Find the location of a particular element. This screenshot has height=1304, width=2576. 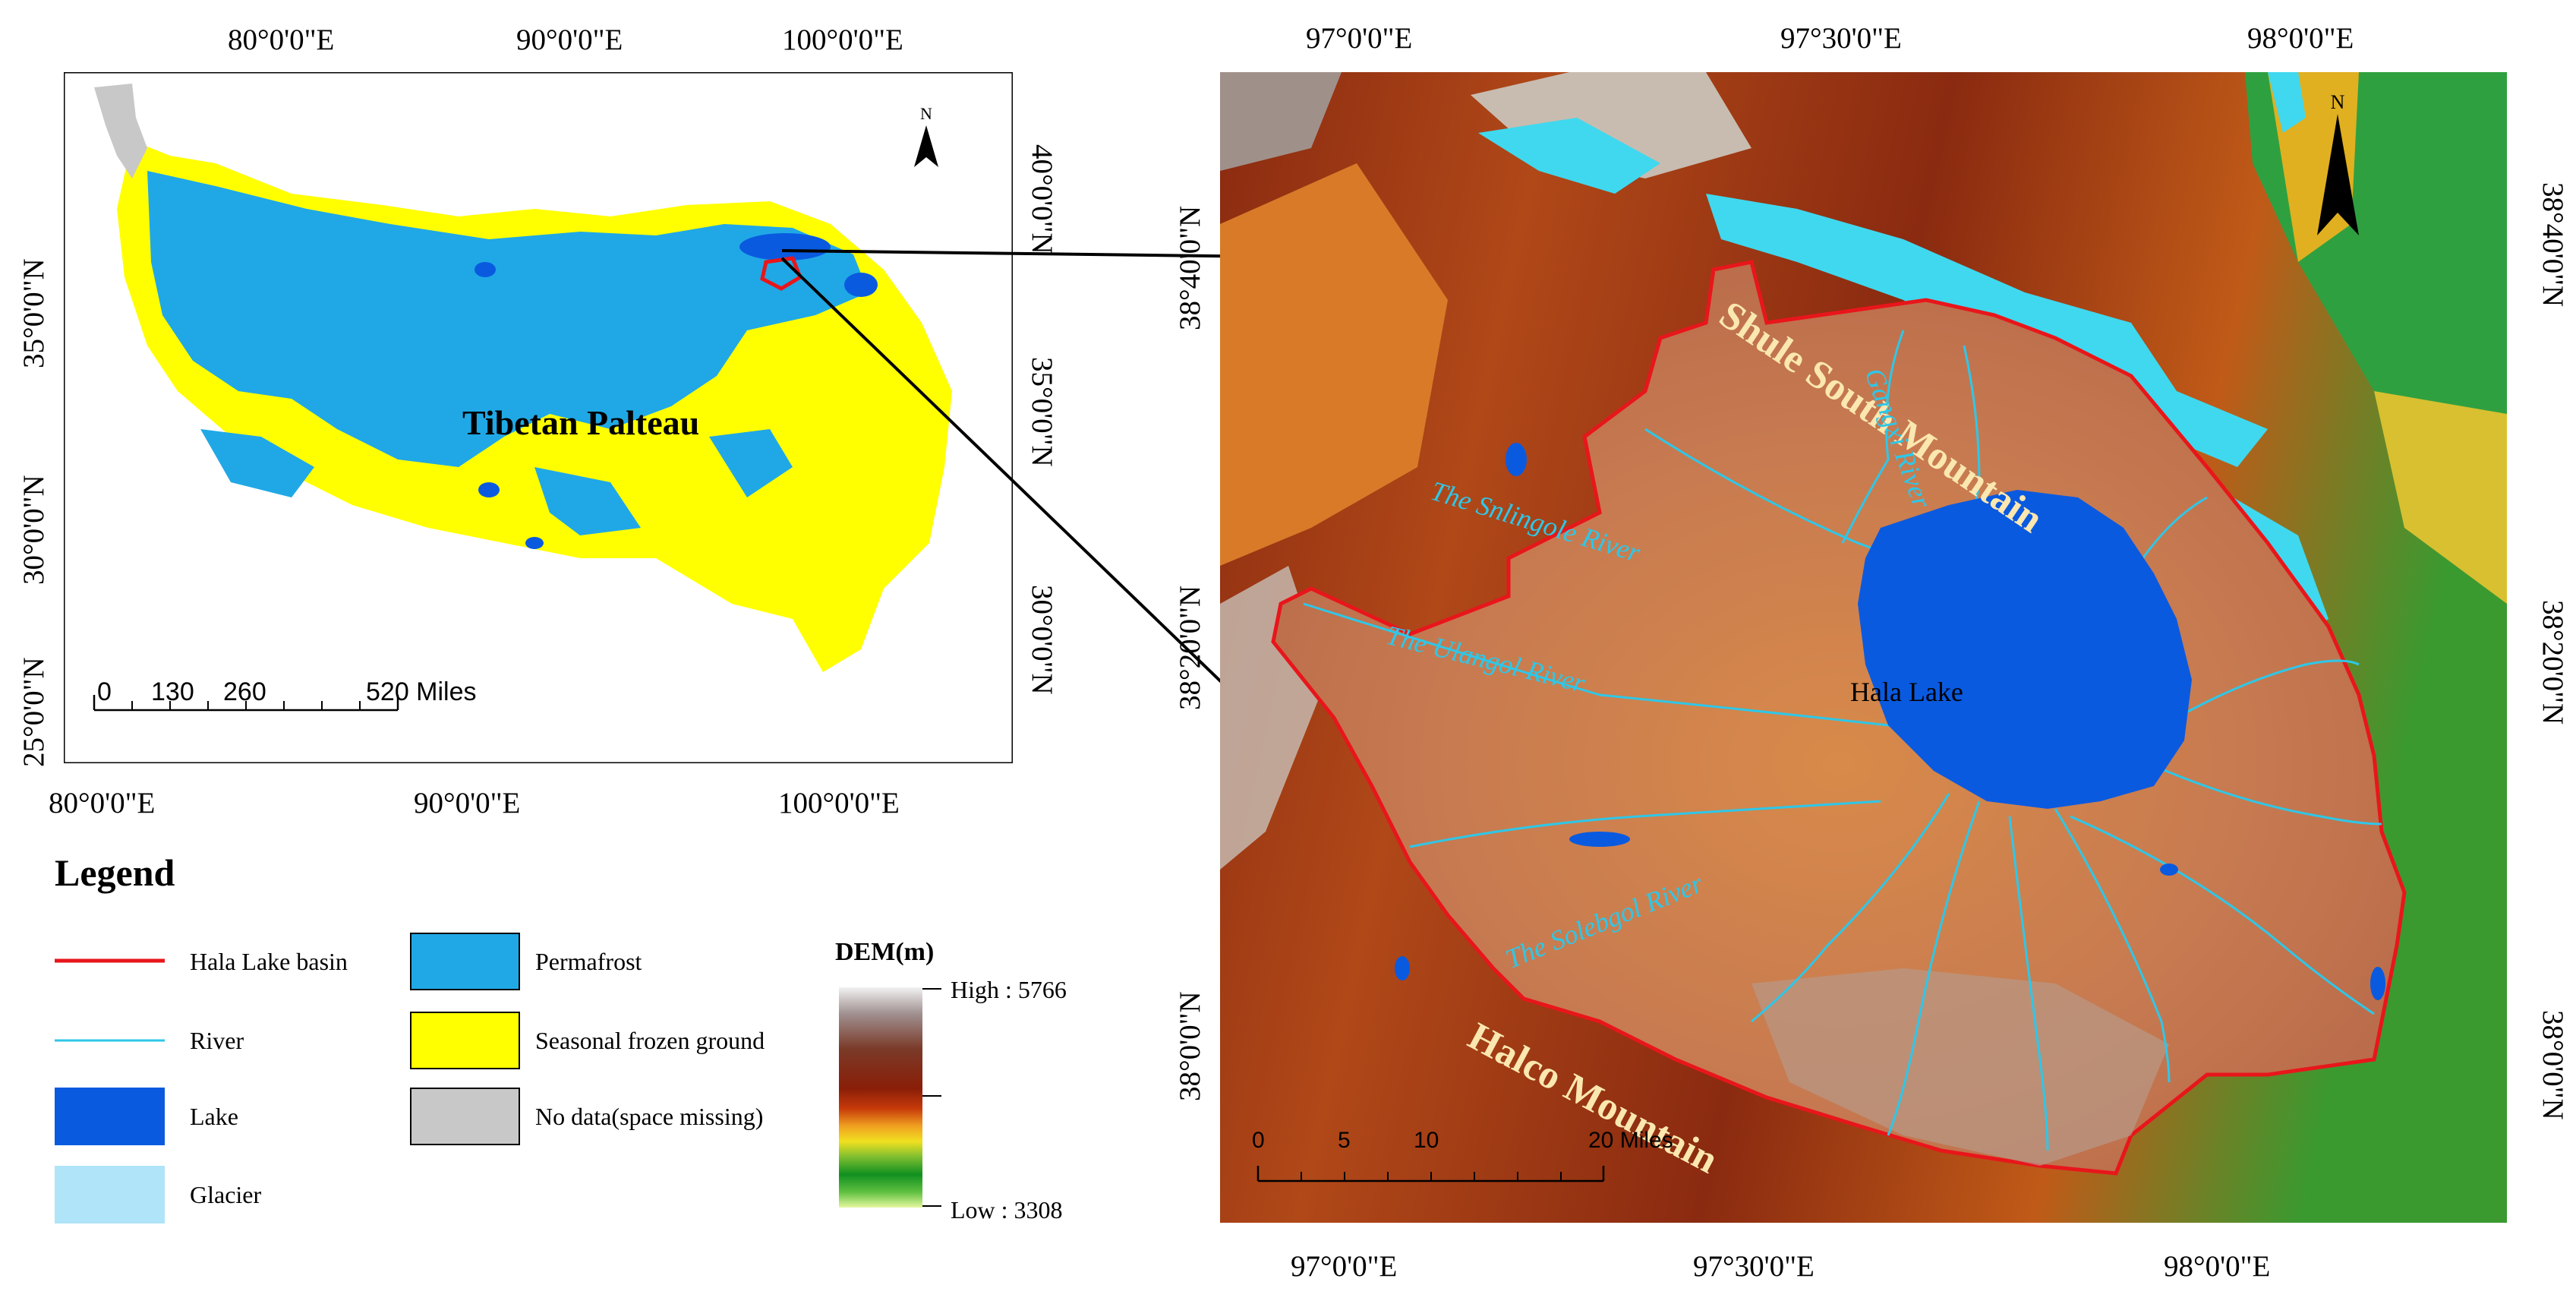

dem-color-ramp is located at coordinates (880, 1097).